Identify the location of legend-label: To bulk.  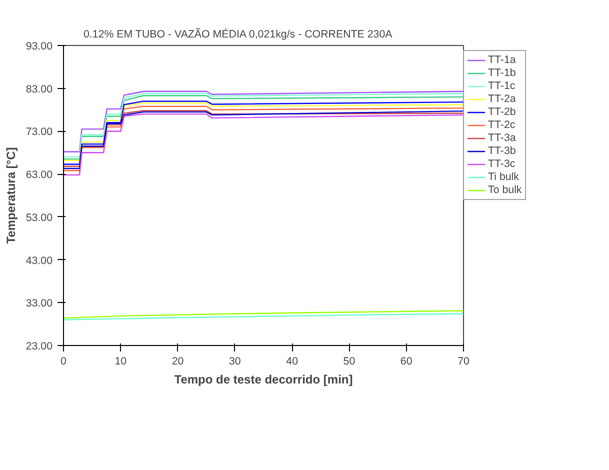
(505, 190).